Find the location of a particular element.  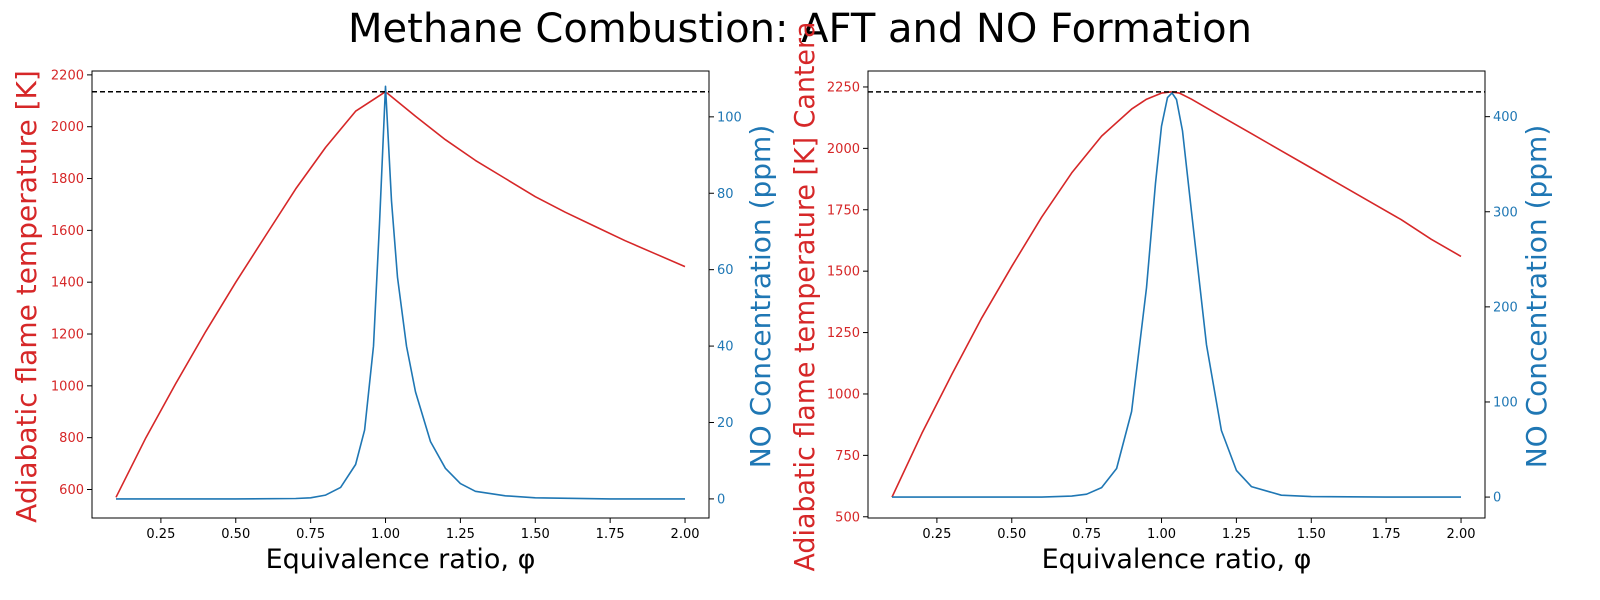

right-y-tick-label: 300 is located at coordinates (1505, 212).